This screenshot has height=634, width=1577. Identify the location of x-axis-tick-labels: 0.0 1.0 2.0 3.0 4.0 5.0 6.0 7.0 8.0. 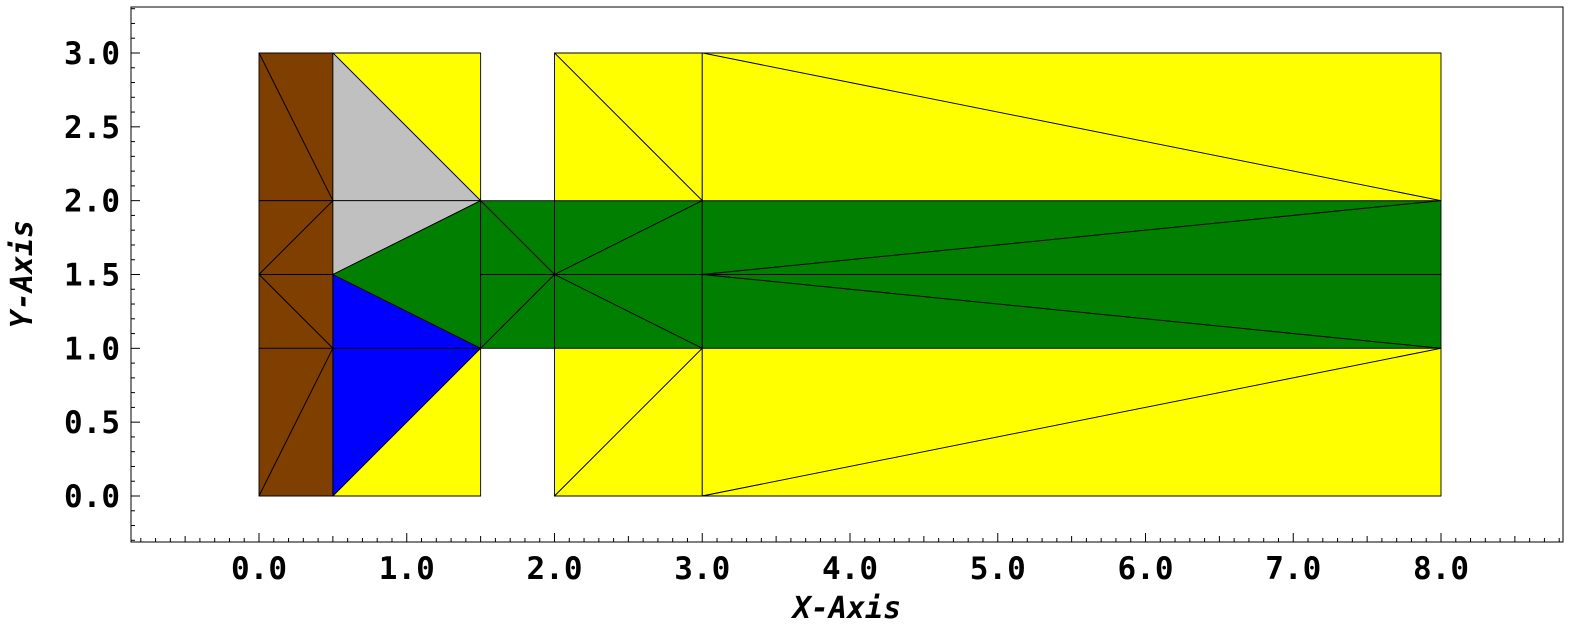
(850, 569).